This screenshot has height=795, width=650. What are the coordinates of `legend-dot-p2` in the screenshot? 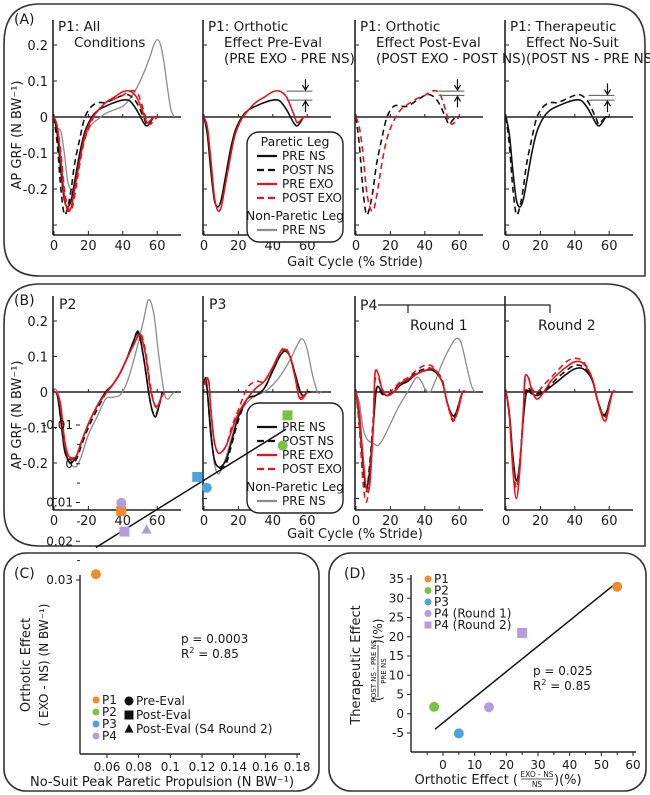 It's located at (96, 712).